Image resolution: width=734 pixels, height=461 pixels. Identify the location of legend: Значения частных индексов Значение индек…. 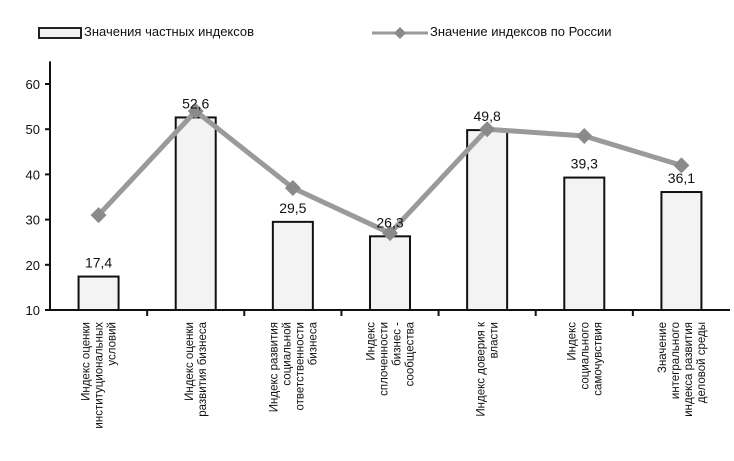
(367, 20).